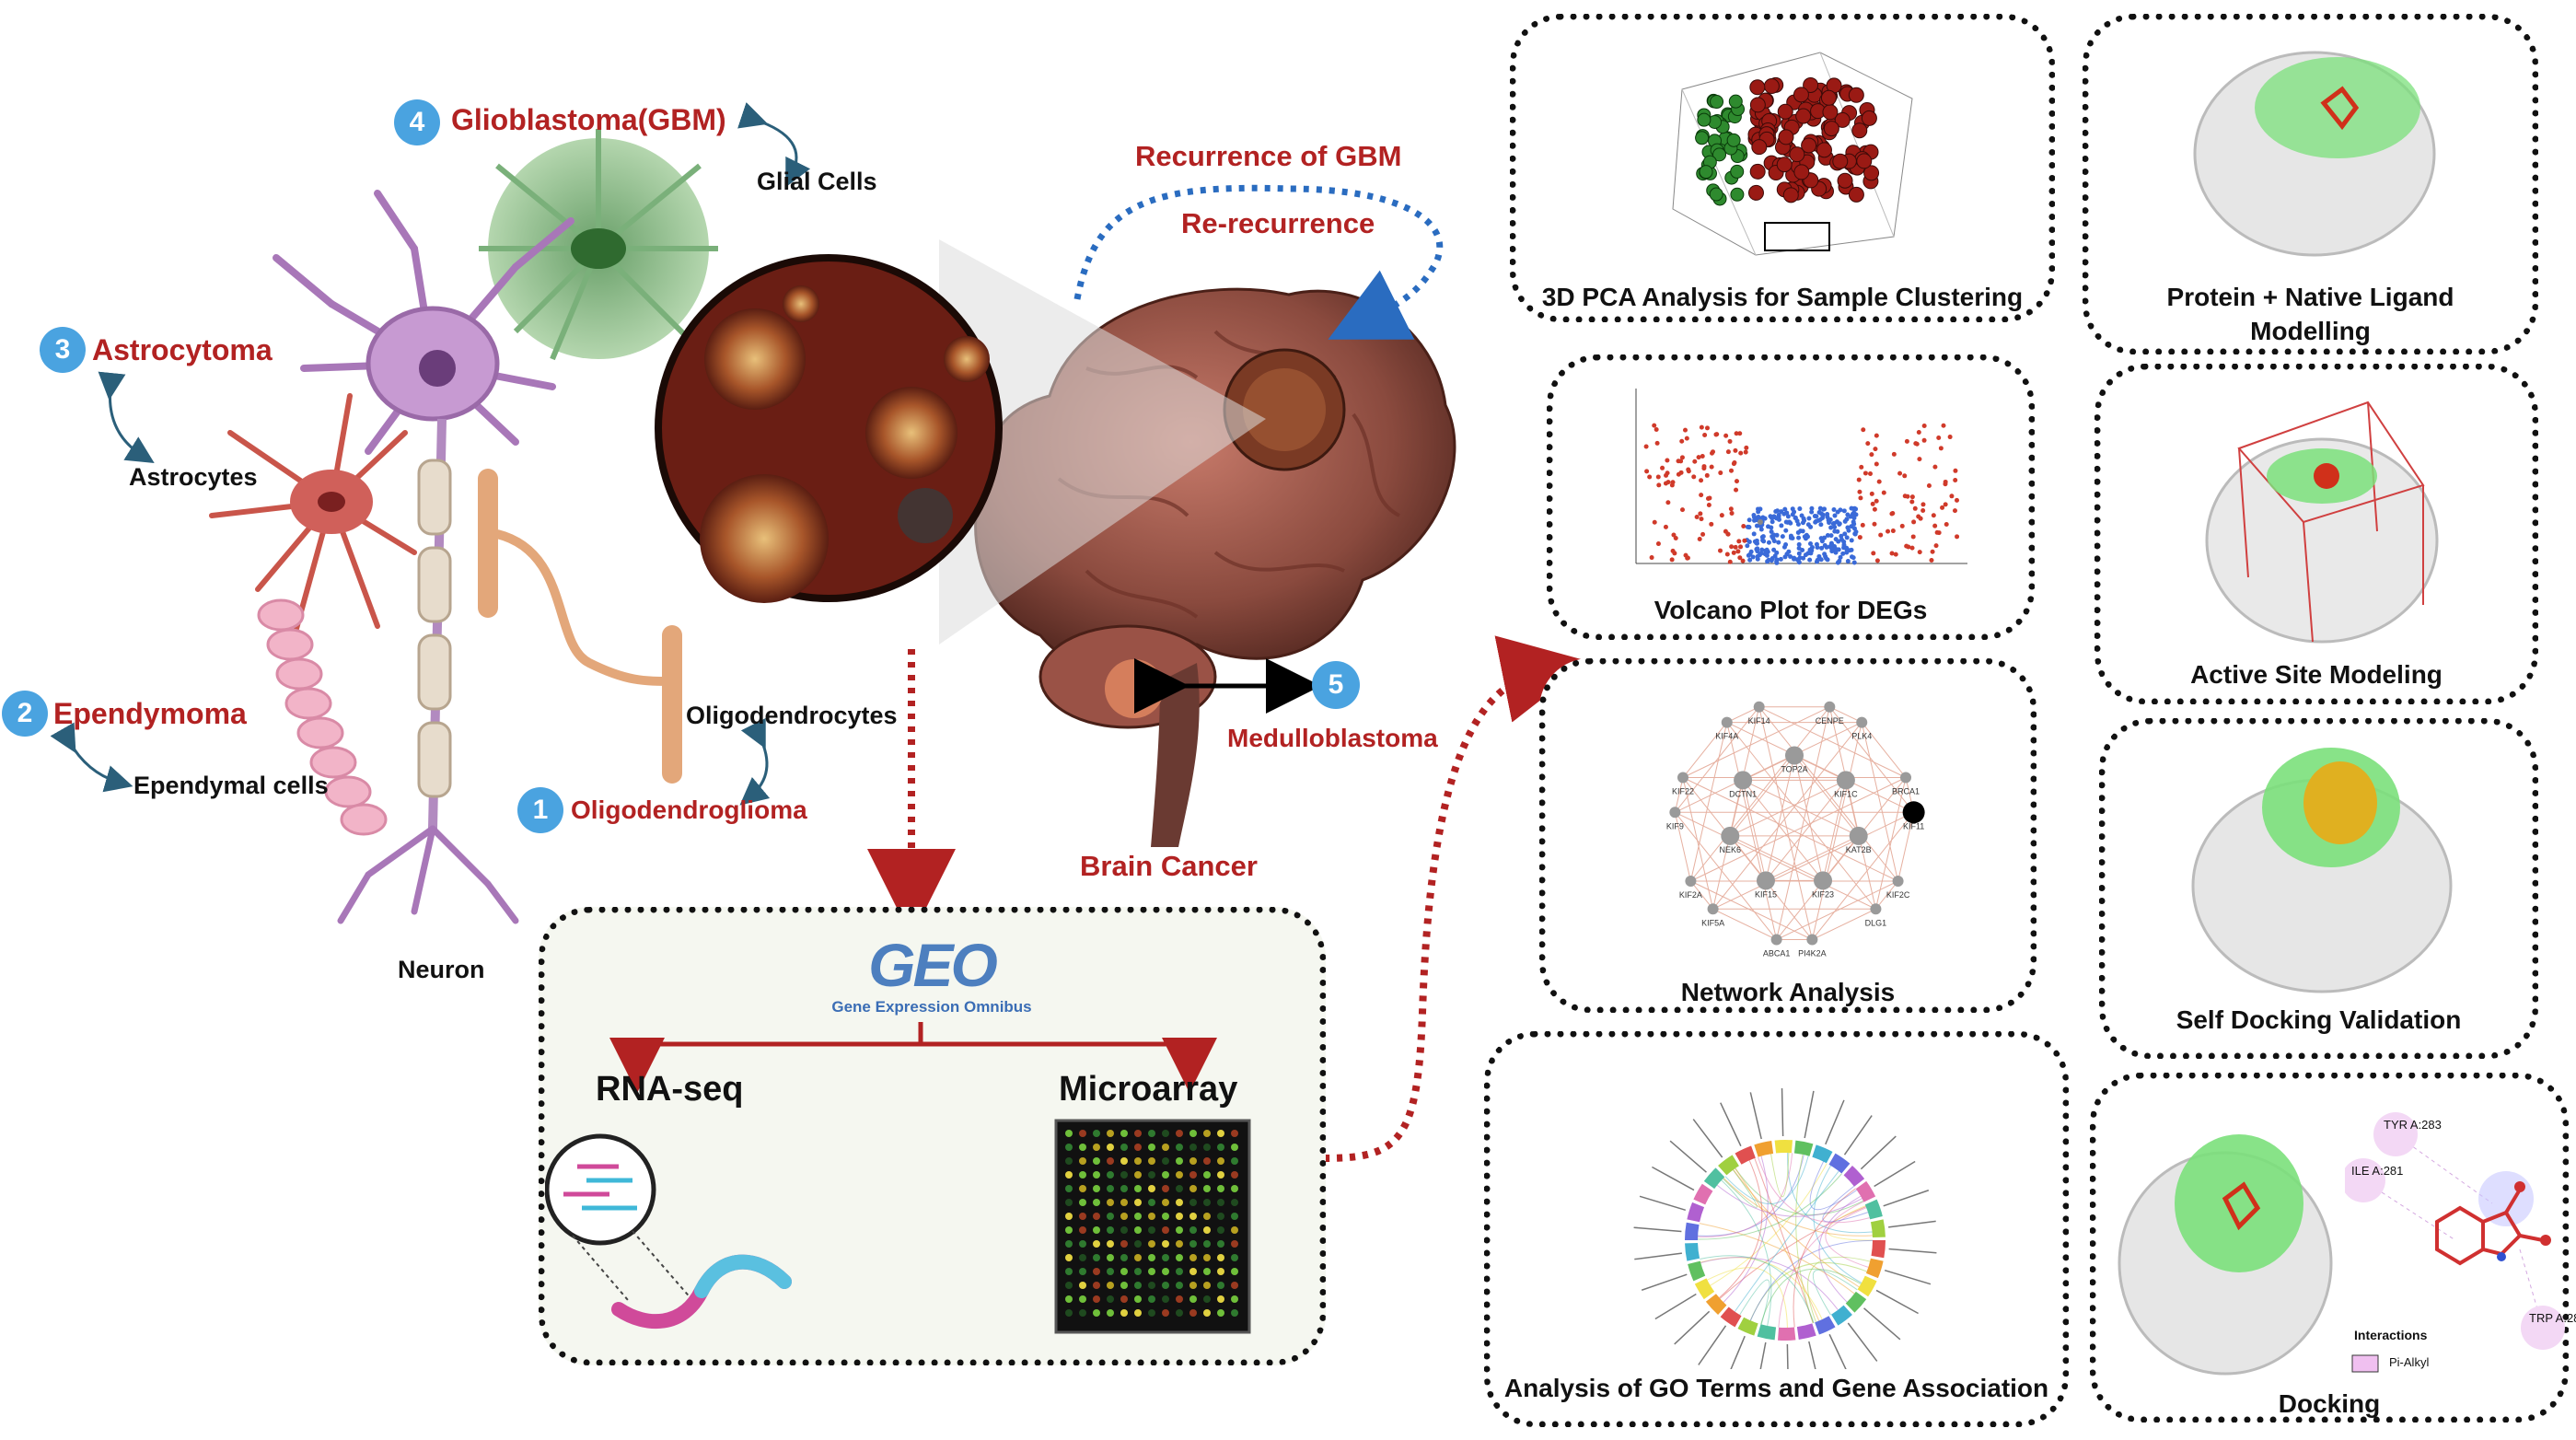 The height and width of the screenshot is (1440, 2576). Describe the element at coordinates (1675, 825) in the screenshot. I see `network-node-label: KIF9` at that location.